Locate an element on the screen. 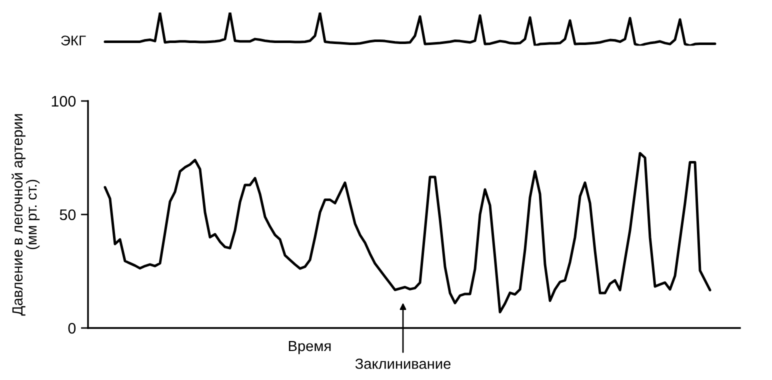 The height and width of the screenshot is (380, 772). y-axis-title: ЭКГ is located at coordinates (73, 41).